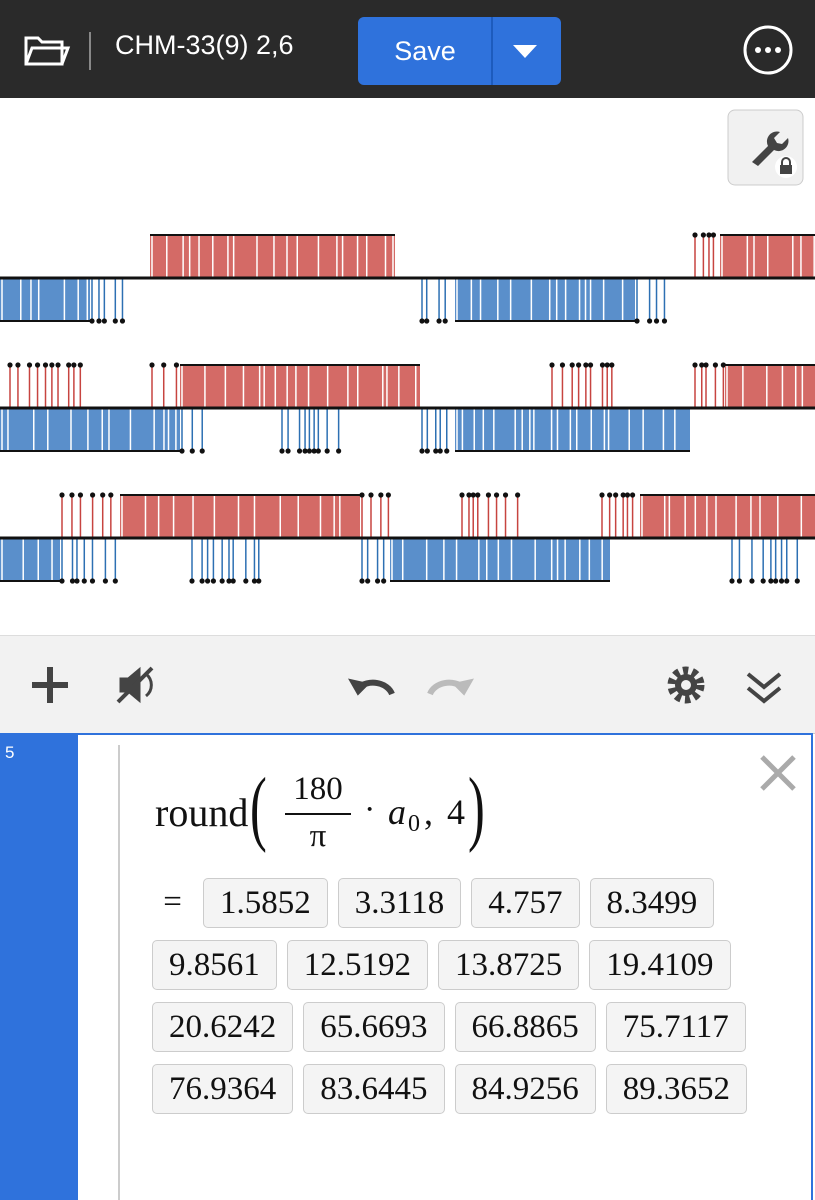  I want to click on result-value: 66.8865, so click(525, 1027).